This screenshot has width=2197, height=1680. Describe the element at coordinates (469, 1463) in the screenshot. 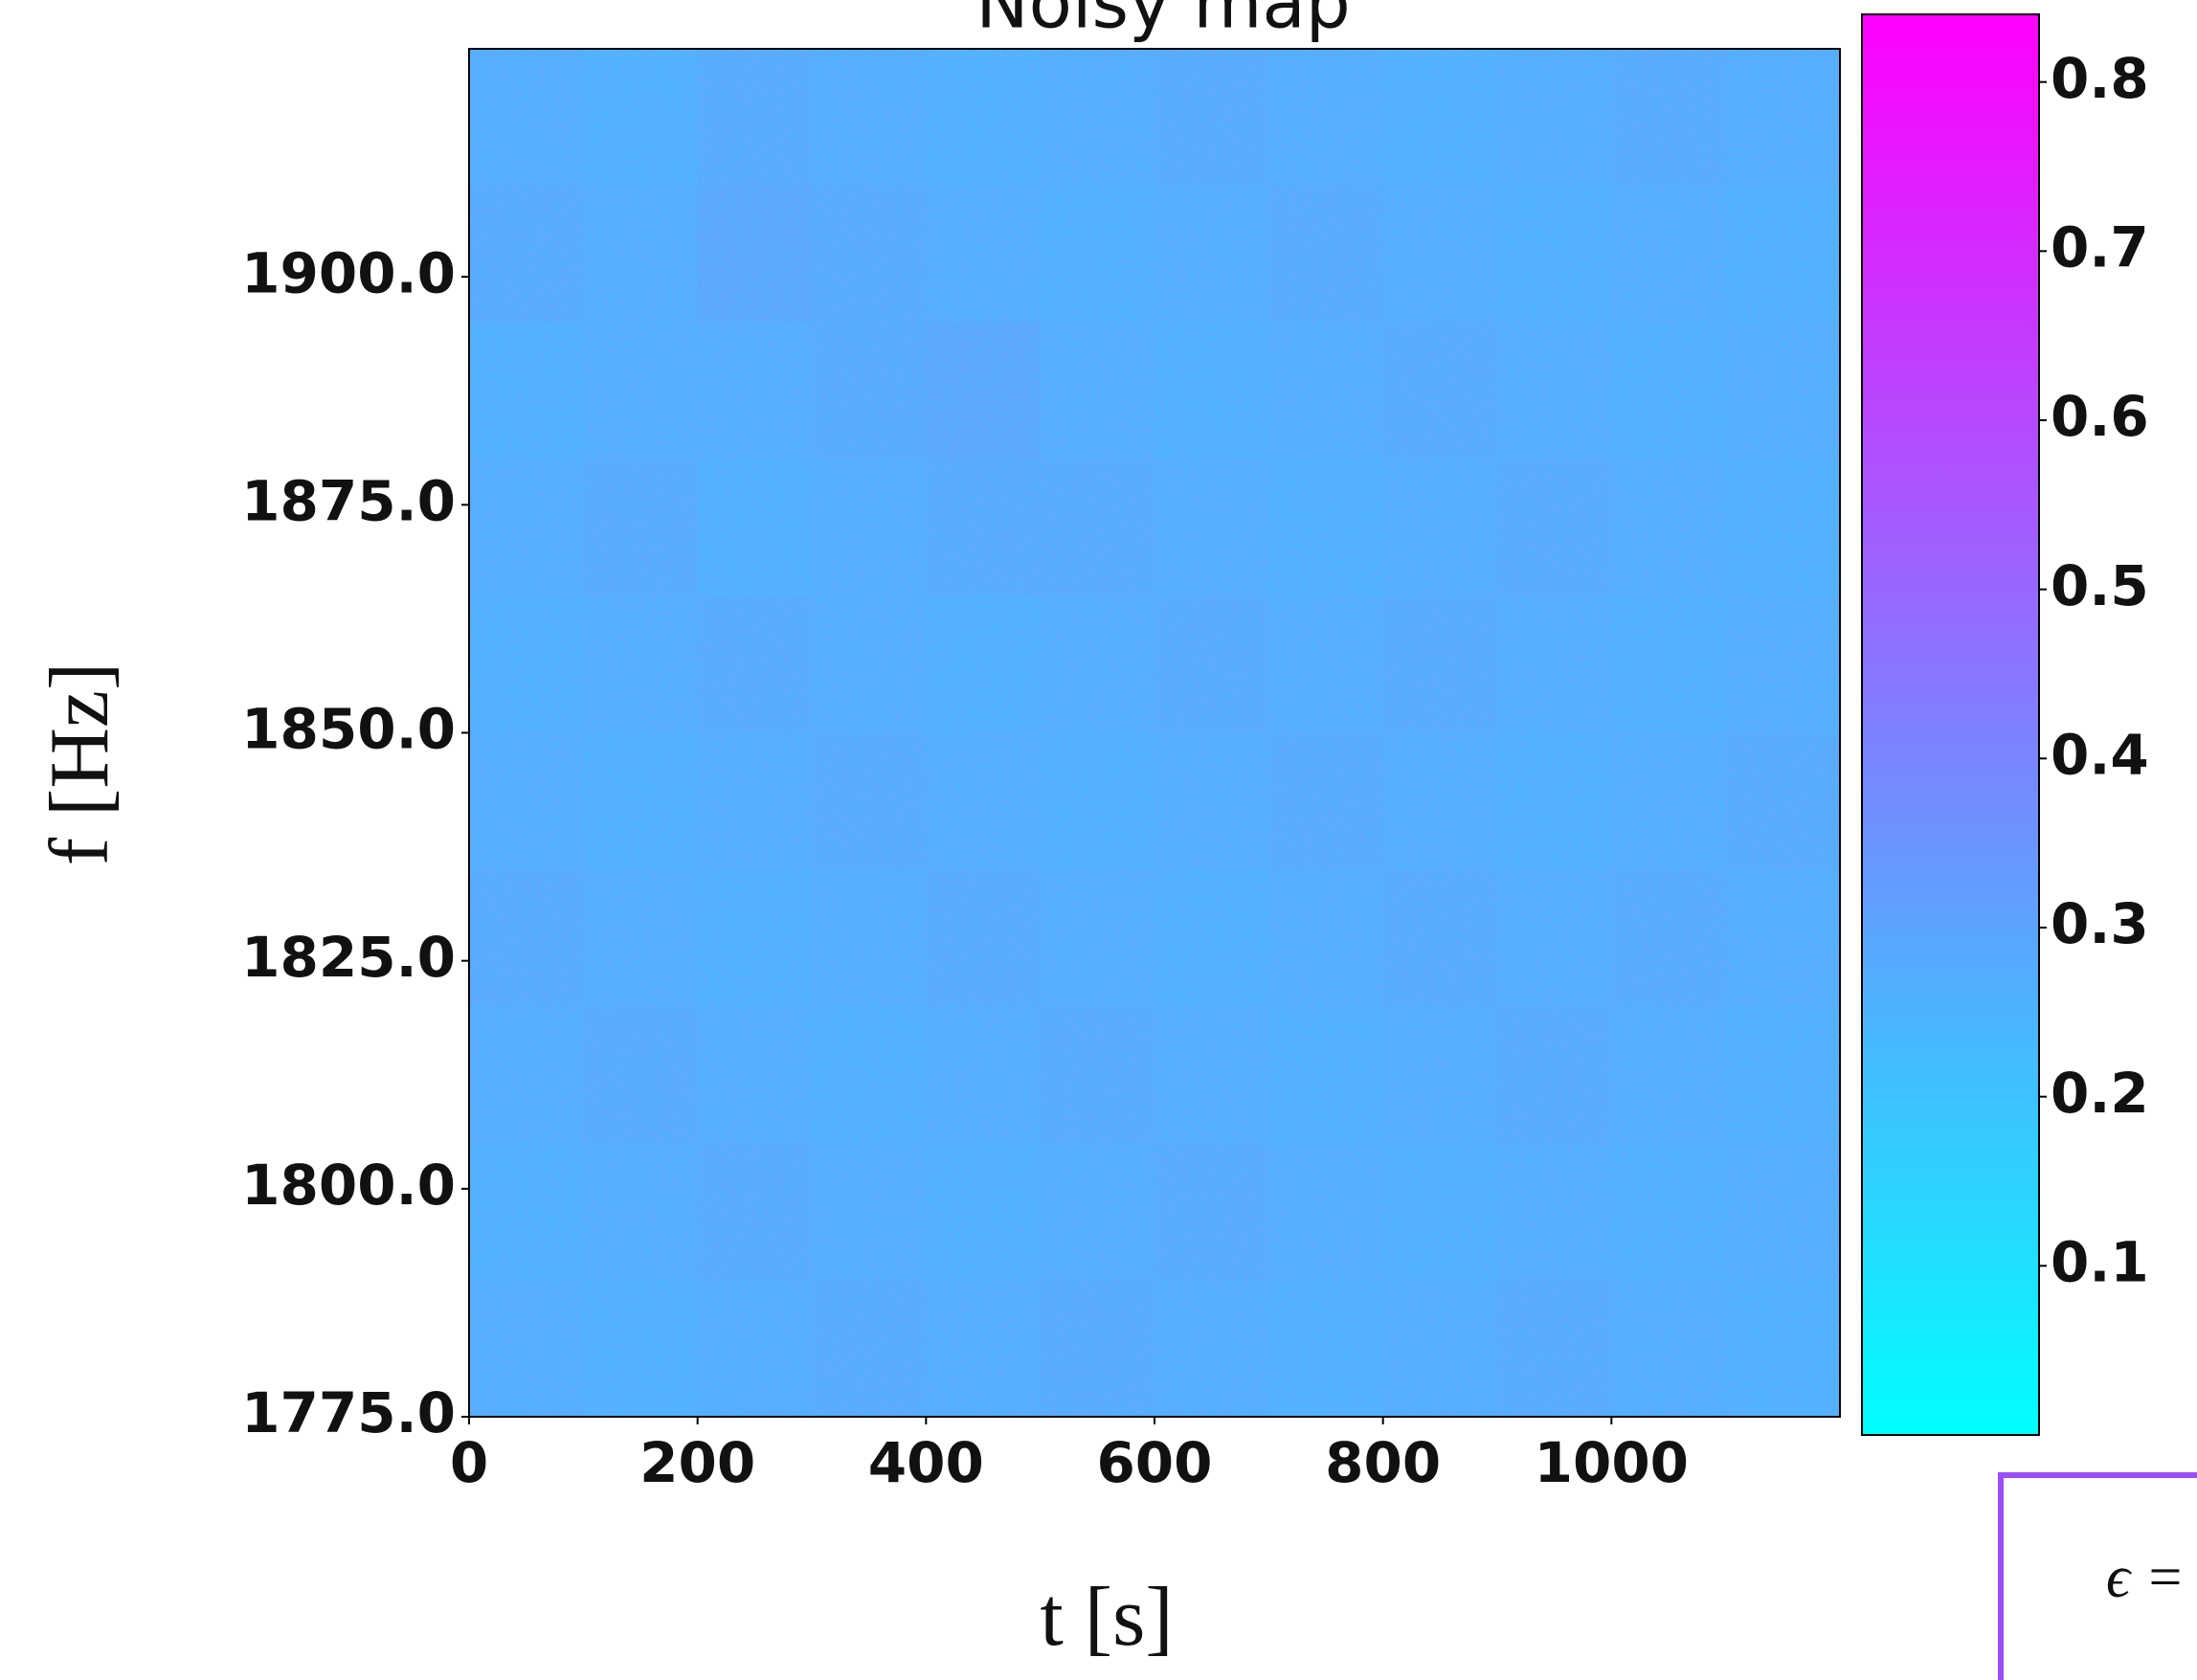

I see `x-tick-label: 0` at that location.